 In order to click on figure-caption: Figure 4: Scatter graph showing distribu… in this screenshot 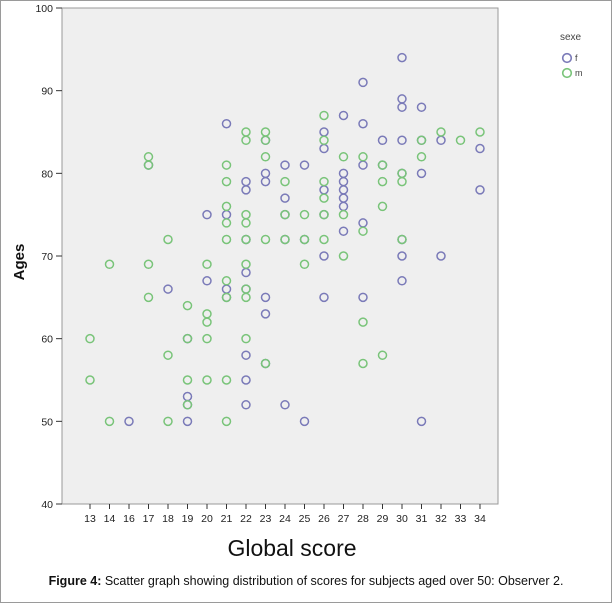, I will do `click(306, 581)`.